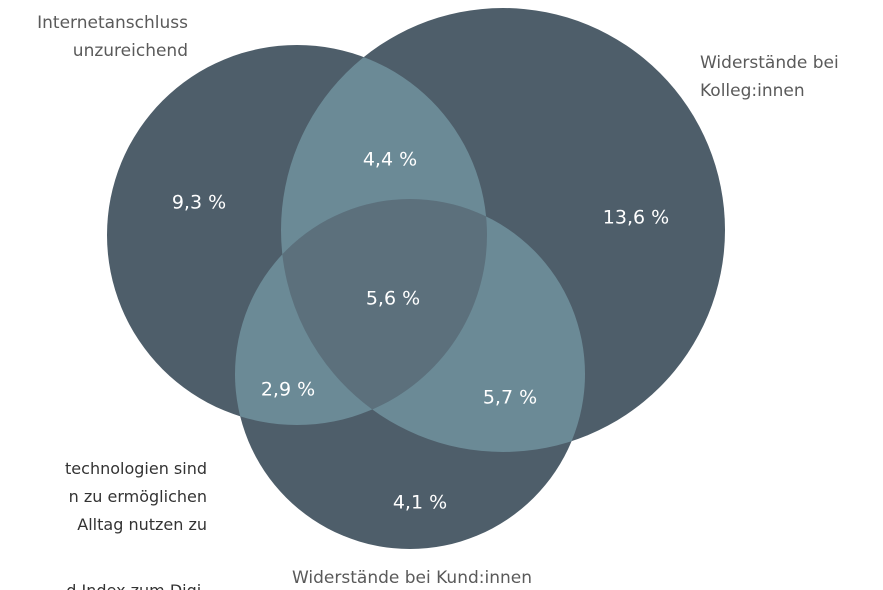  I want to click on overlap-abc, so click(384, 312).